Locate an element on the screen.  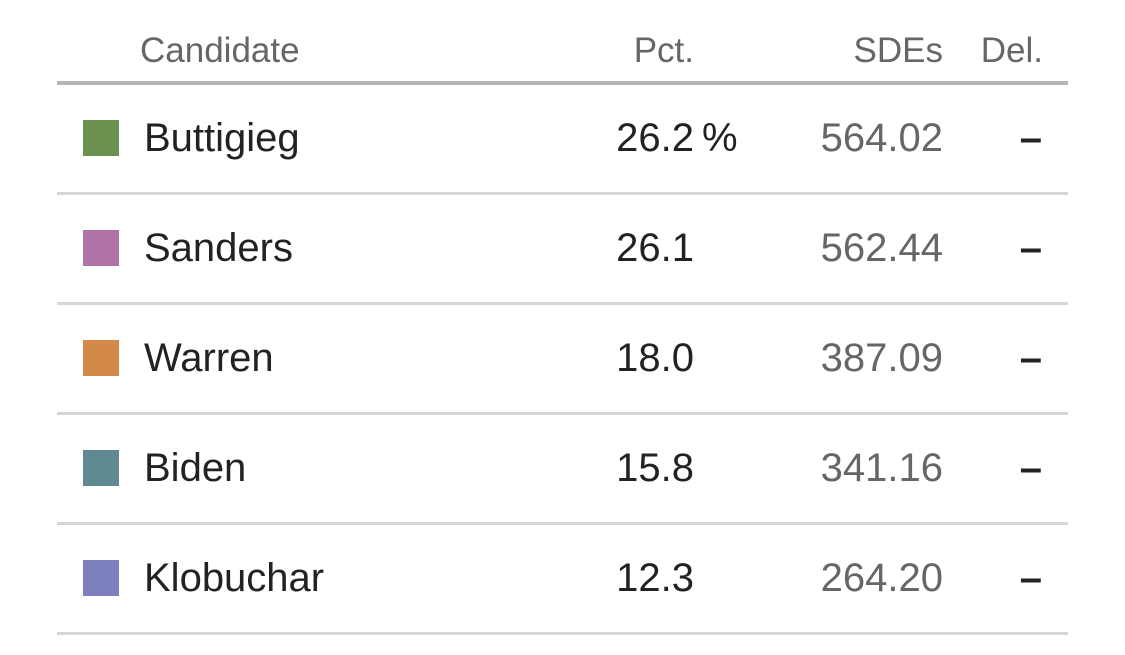
header-pct: Pct. is located at coordinates (663, 50).